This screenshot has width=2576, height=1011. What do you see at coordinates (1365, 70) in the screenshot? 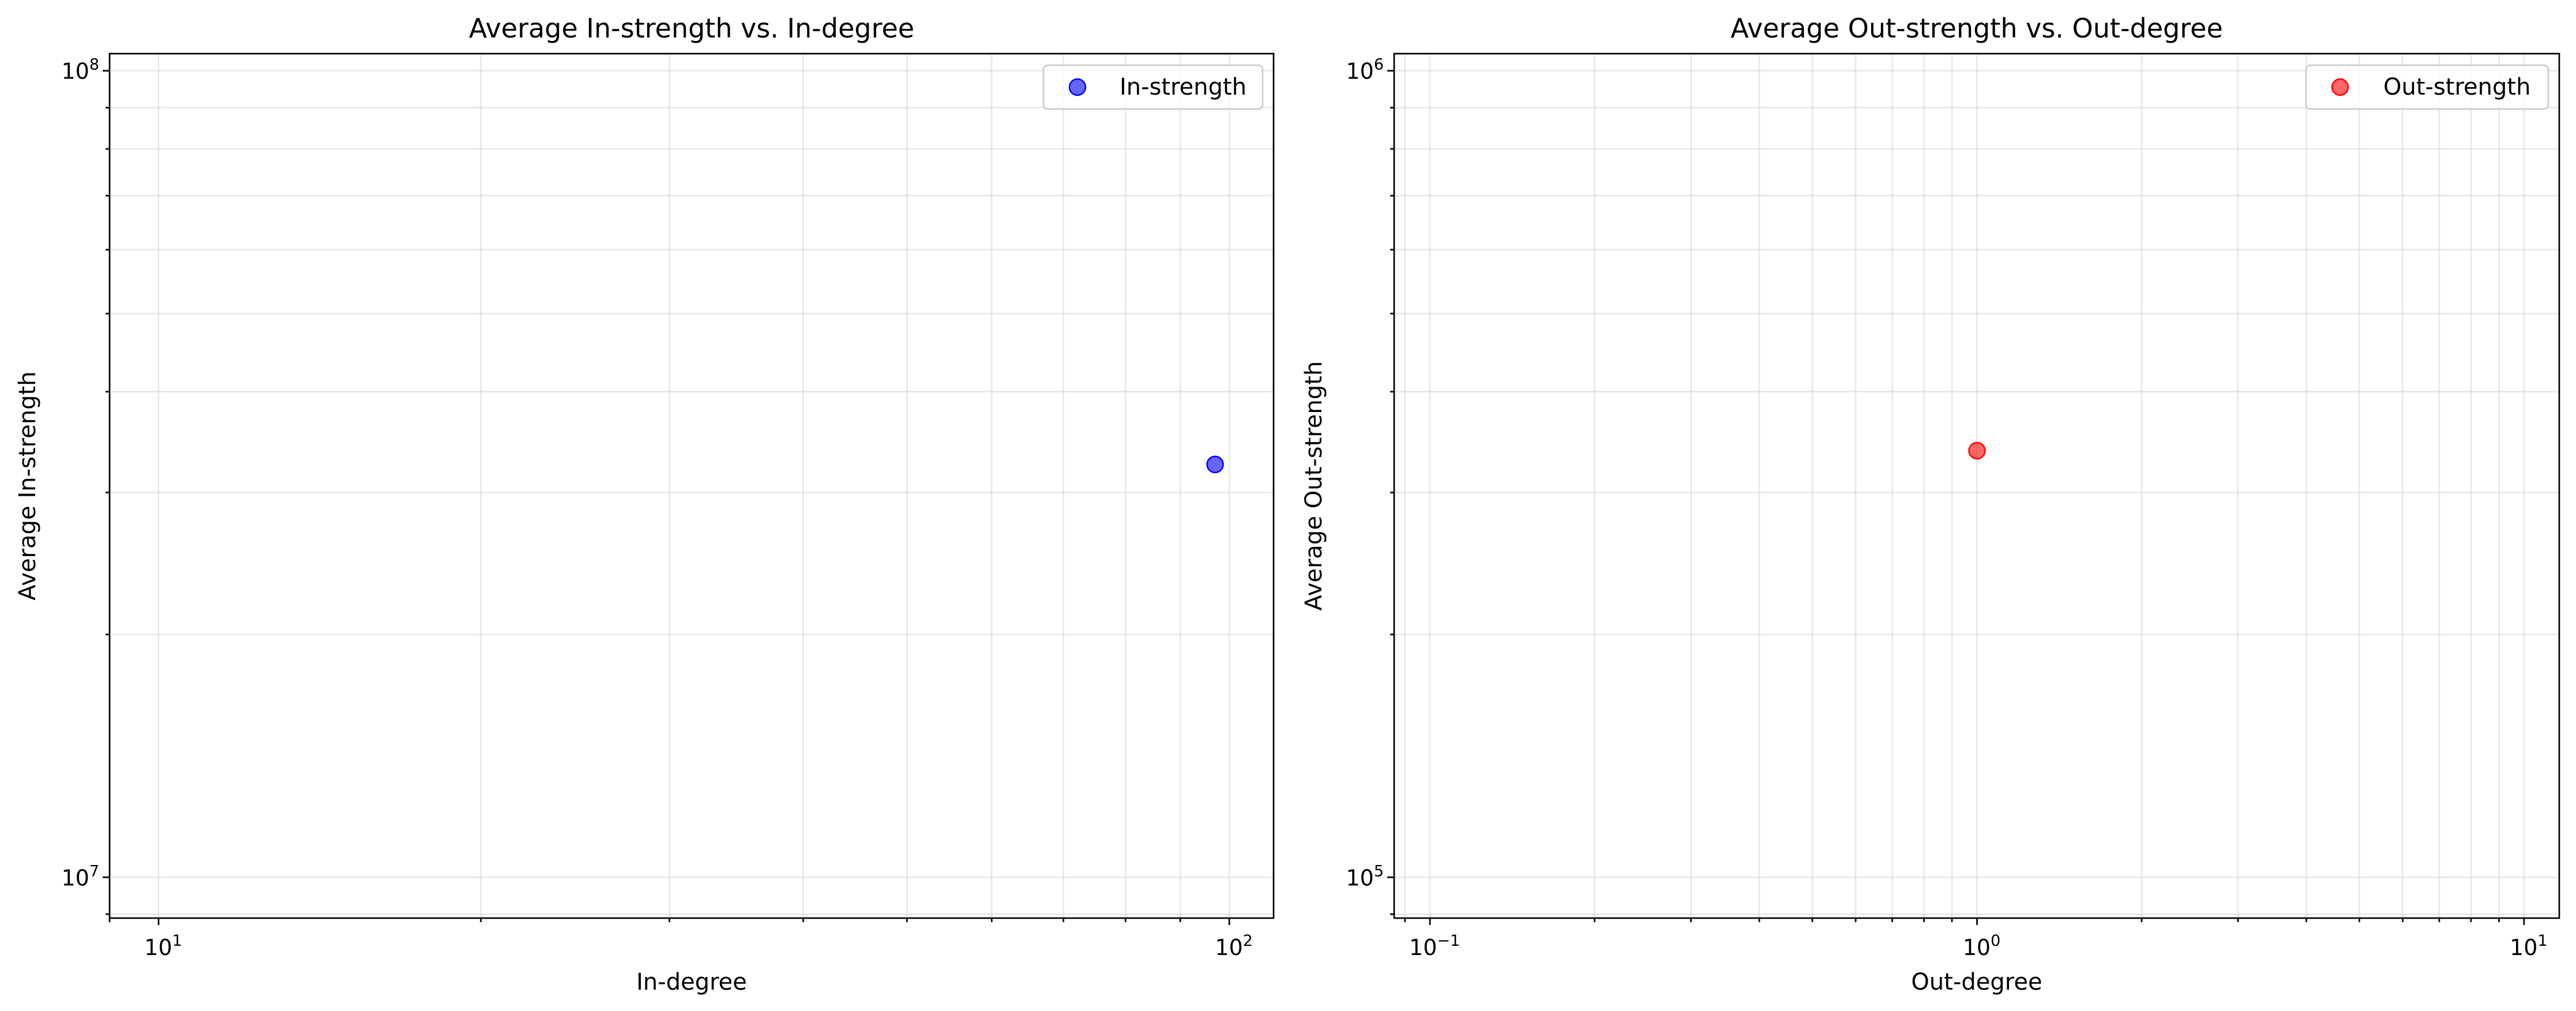
I see `y-tick-label: 106` at bounding box center [1365, 70].